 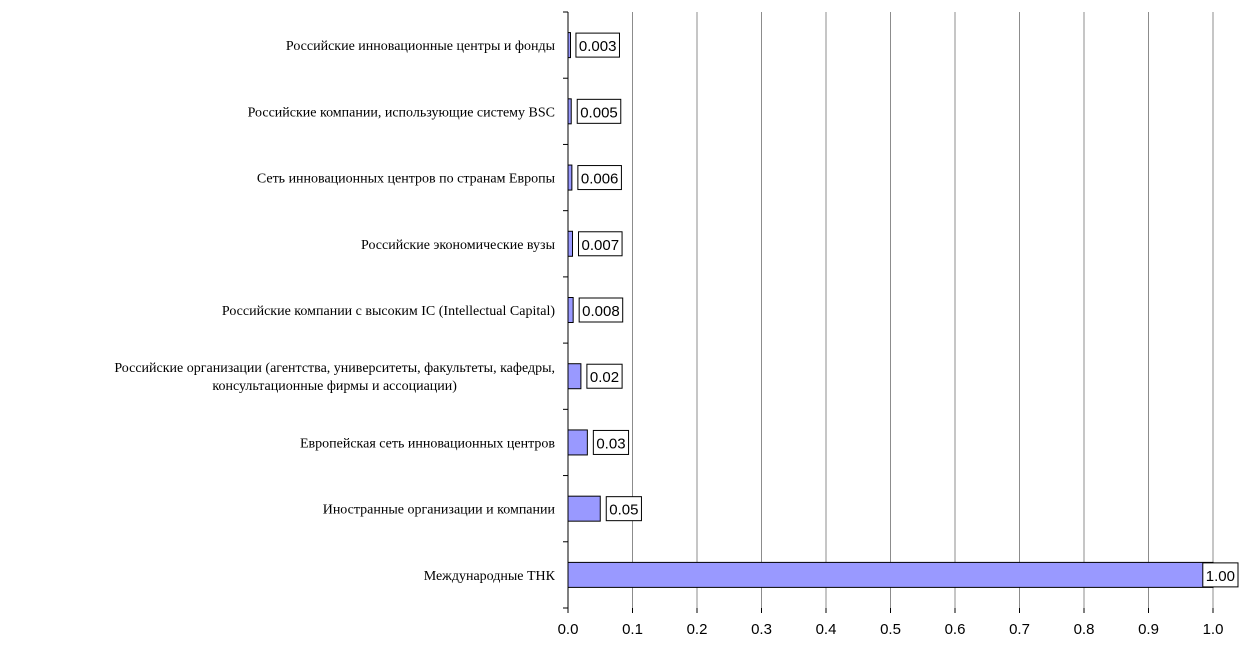 What do you see at coordinates (490, 576) in the screenshot?
I see `category-label: Международные ТНК` at bounding box center [490, 576].